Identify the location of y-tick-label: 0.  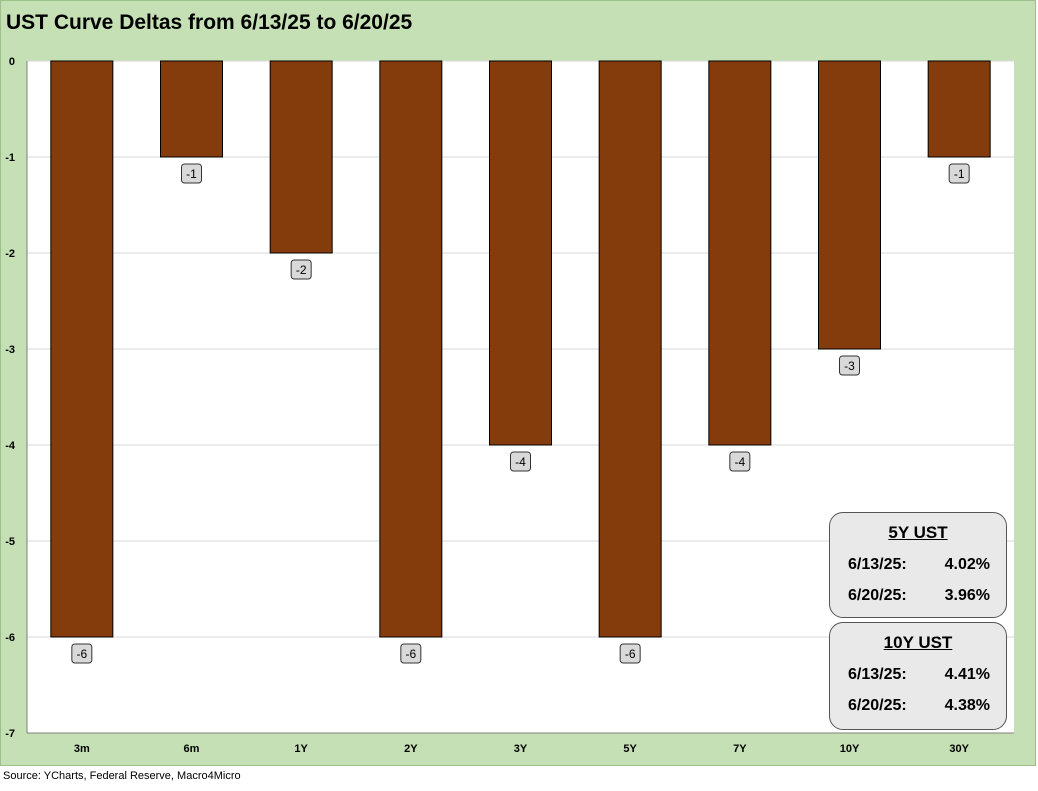
(12, 62).